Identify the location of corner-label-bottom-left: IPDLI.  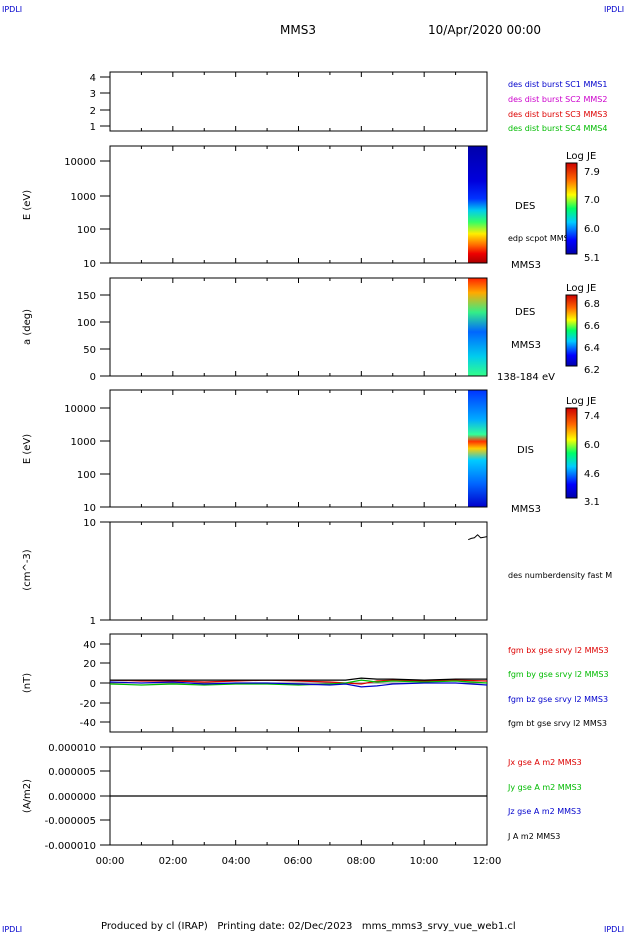
(12, 929).